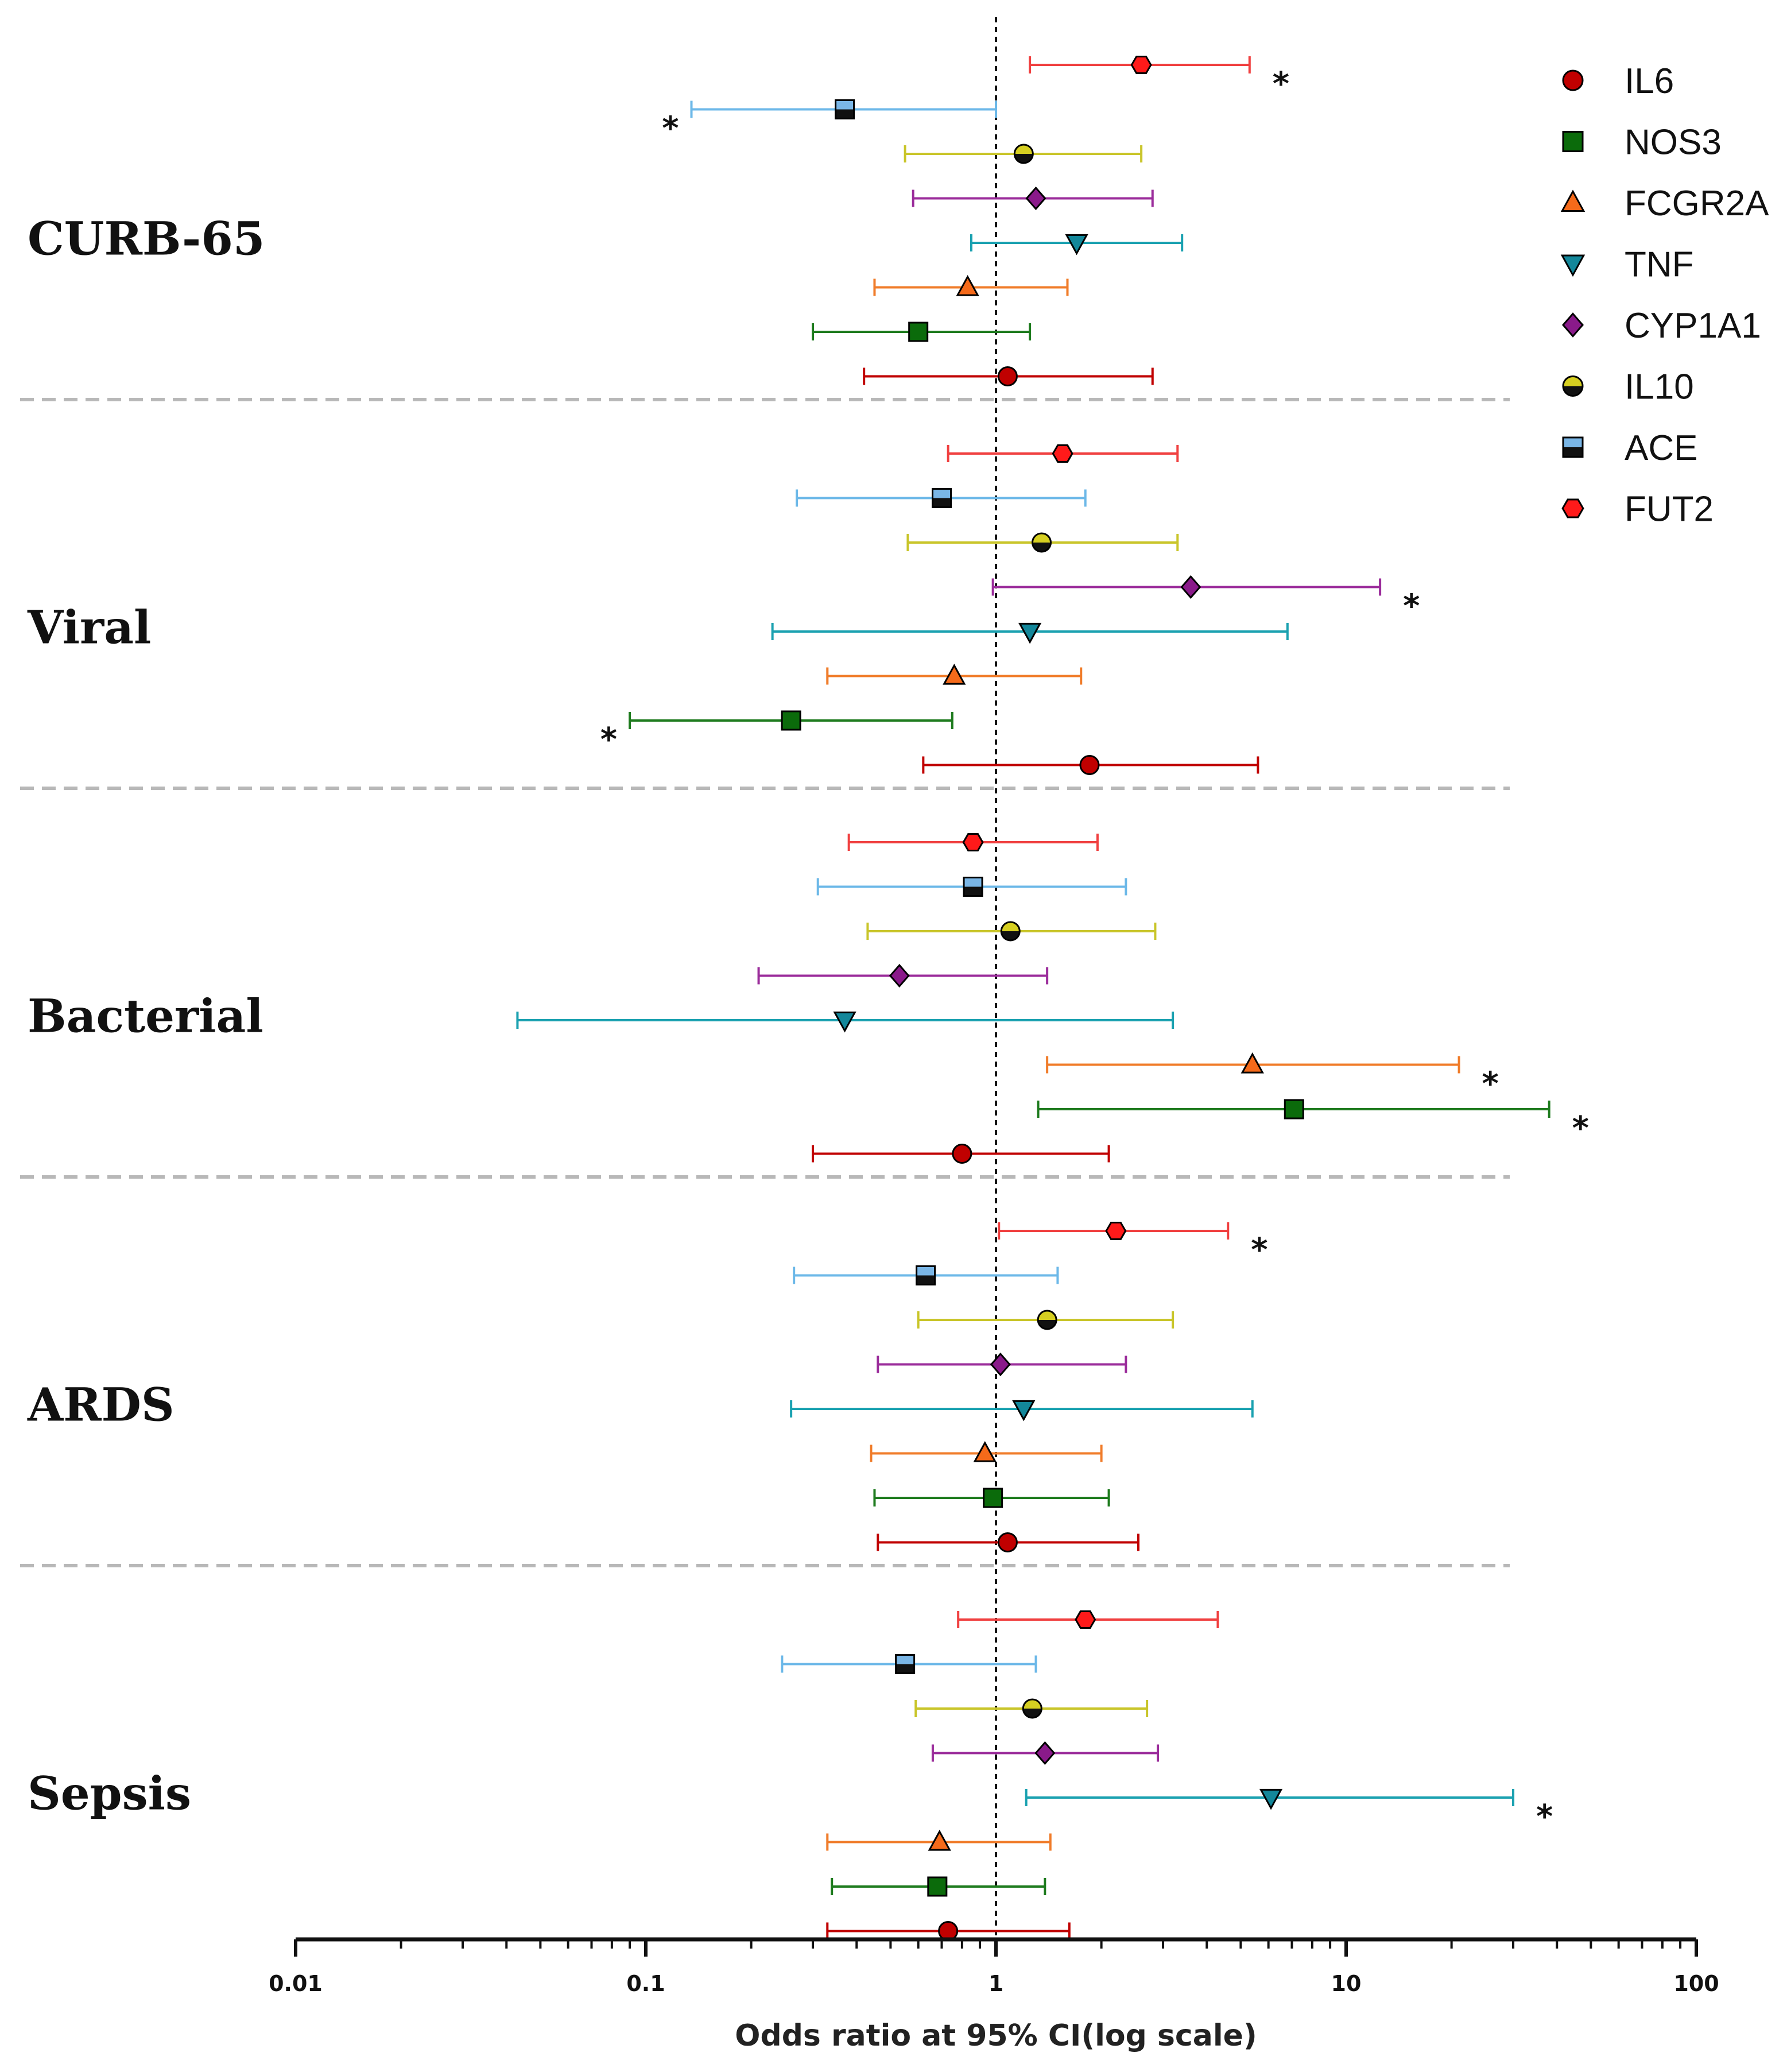  I want to click on legend-label: IL10, so click(1659, 387).